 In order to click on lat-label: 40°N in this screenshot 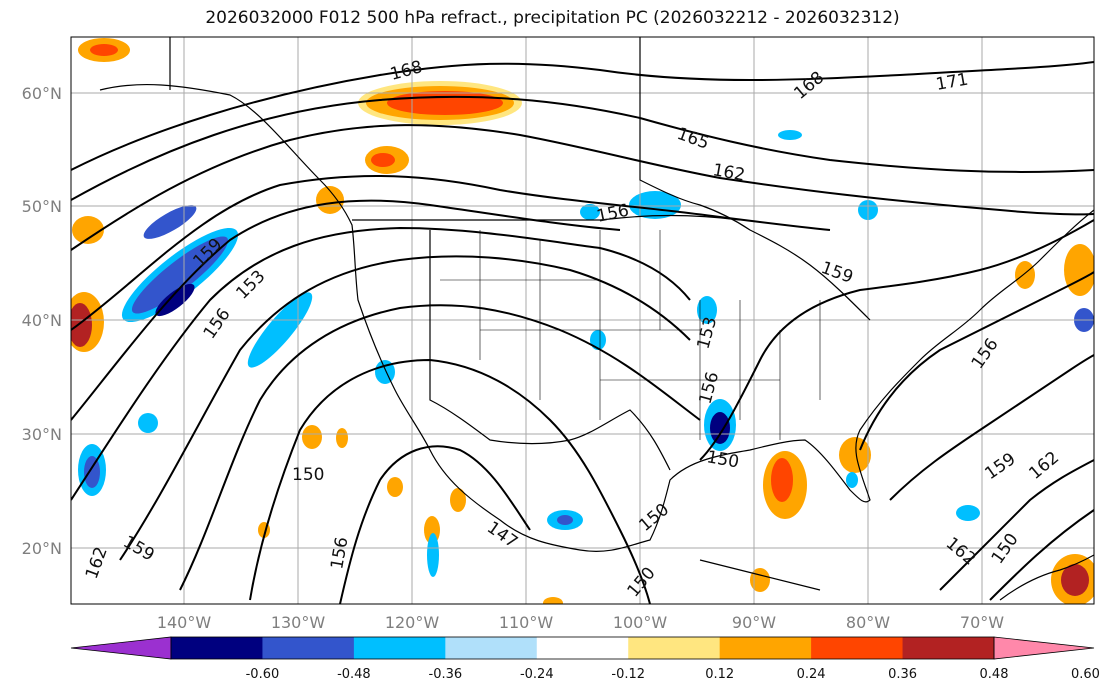, I will do `click(42, 320)`.